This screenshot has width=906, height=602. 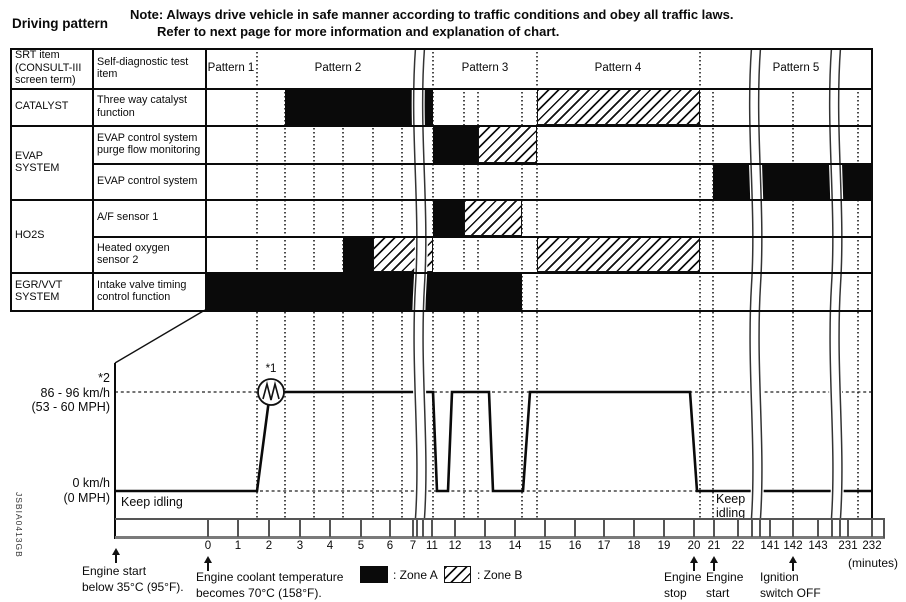 What do you see at coordinates (60, 23) in the screenshot?
I see `page-title: Driving pattern` at bounding box center [60, 23].